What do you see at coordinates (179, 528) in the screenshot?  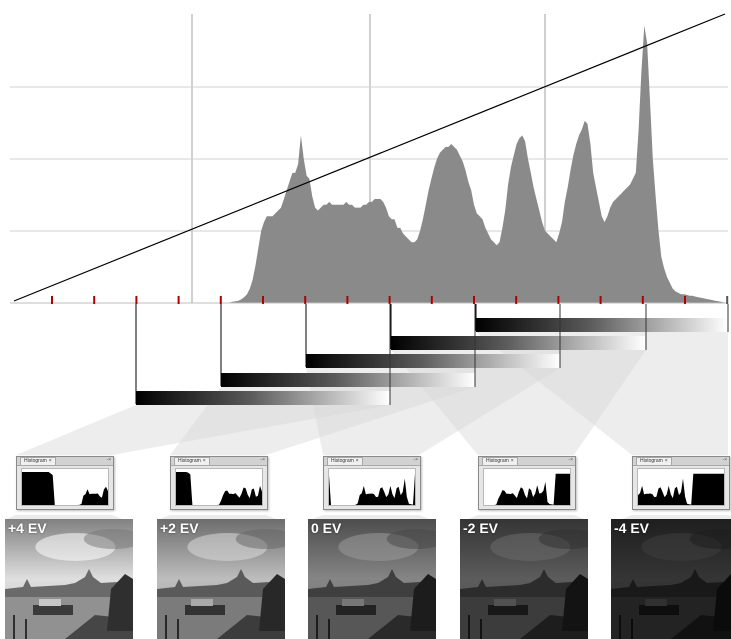 I see `ev-label: +2 EV` at bounding box center [179, 528].